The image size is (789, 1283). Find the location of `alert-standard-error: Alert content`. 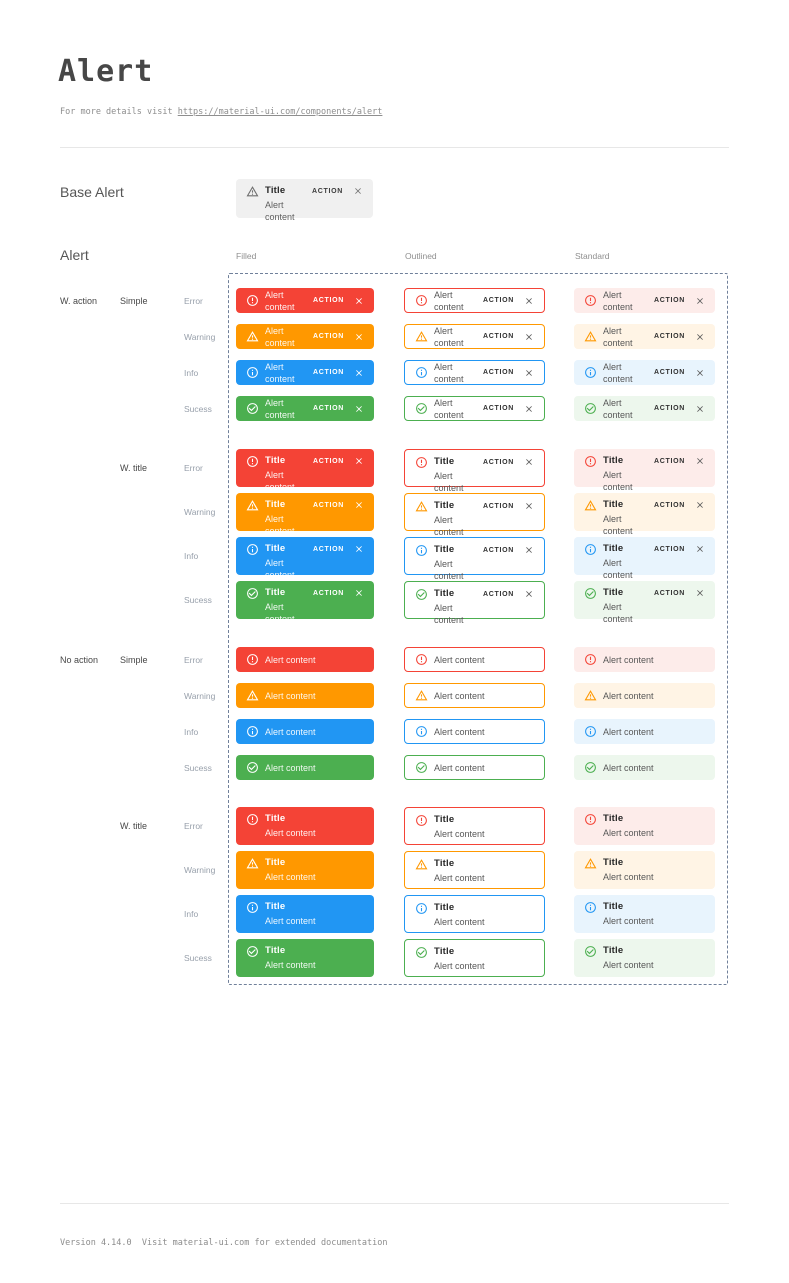

alert-standard-error: Alert content is located at coordinates (644, 659).